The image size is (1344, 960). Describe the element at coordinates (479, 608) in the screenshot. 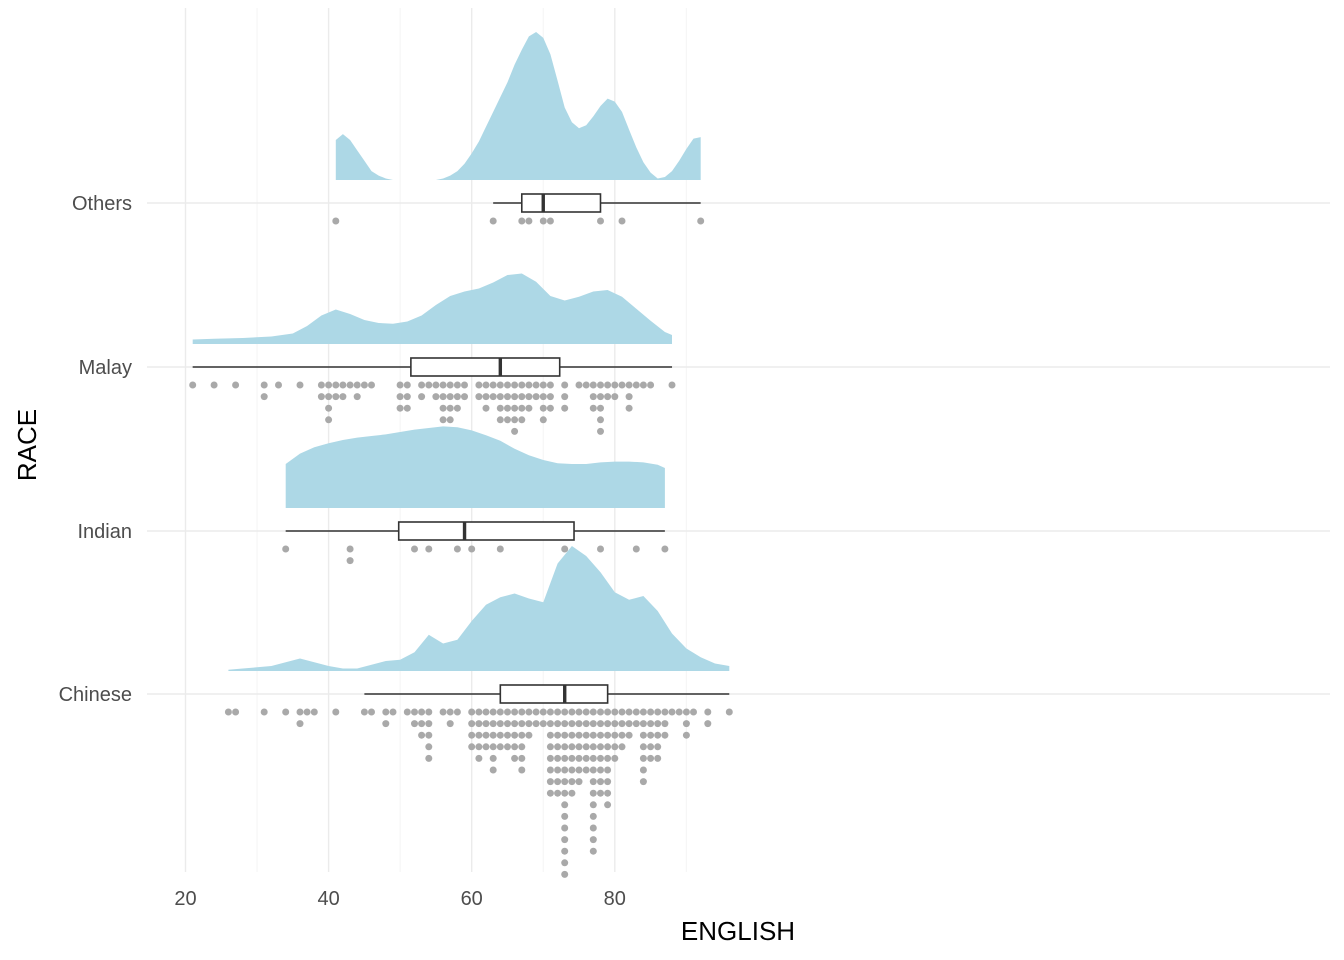

I see `density-chinese` at that location.